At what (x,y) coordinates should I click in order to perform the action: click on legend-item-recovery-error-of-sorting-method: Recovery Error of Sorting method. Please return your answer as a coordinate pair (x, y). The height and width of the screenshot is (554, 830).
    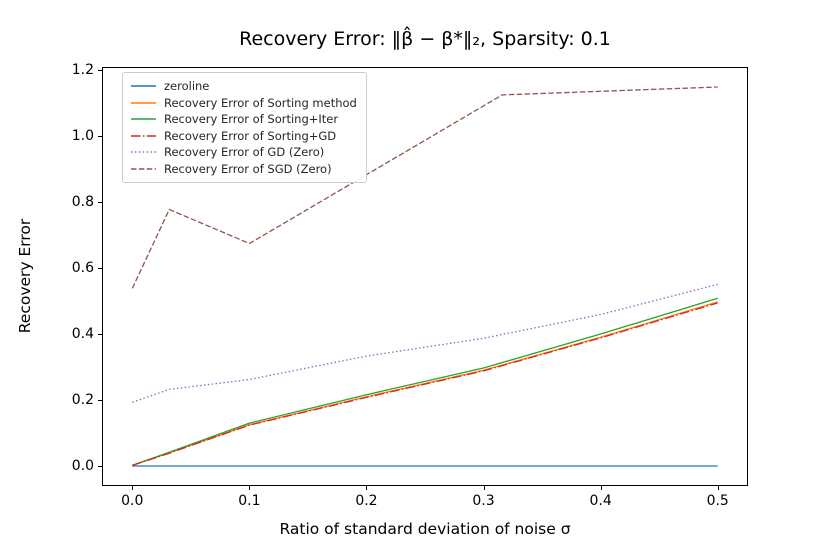
    Looking at the image, I should click on (243, 103).